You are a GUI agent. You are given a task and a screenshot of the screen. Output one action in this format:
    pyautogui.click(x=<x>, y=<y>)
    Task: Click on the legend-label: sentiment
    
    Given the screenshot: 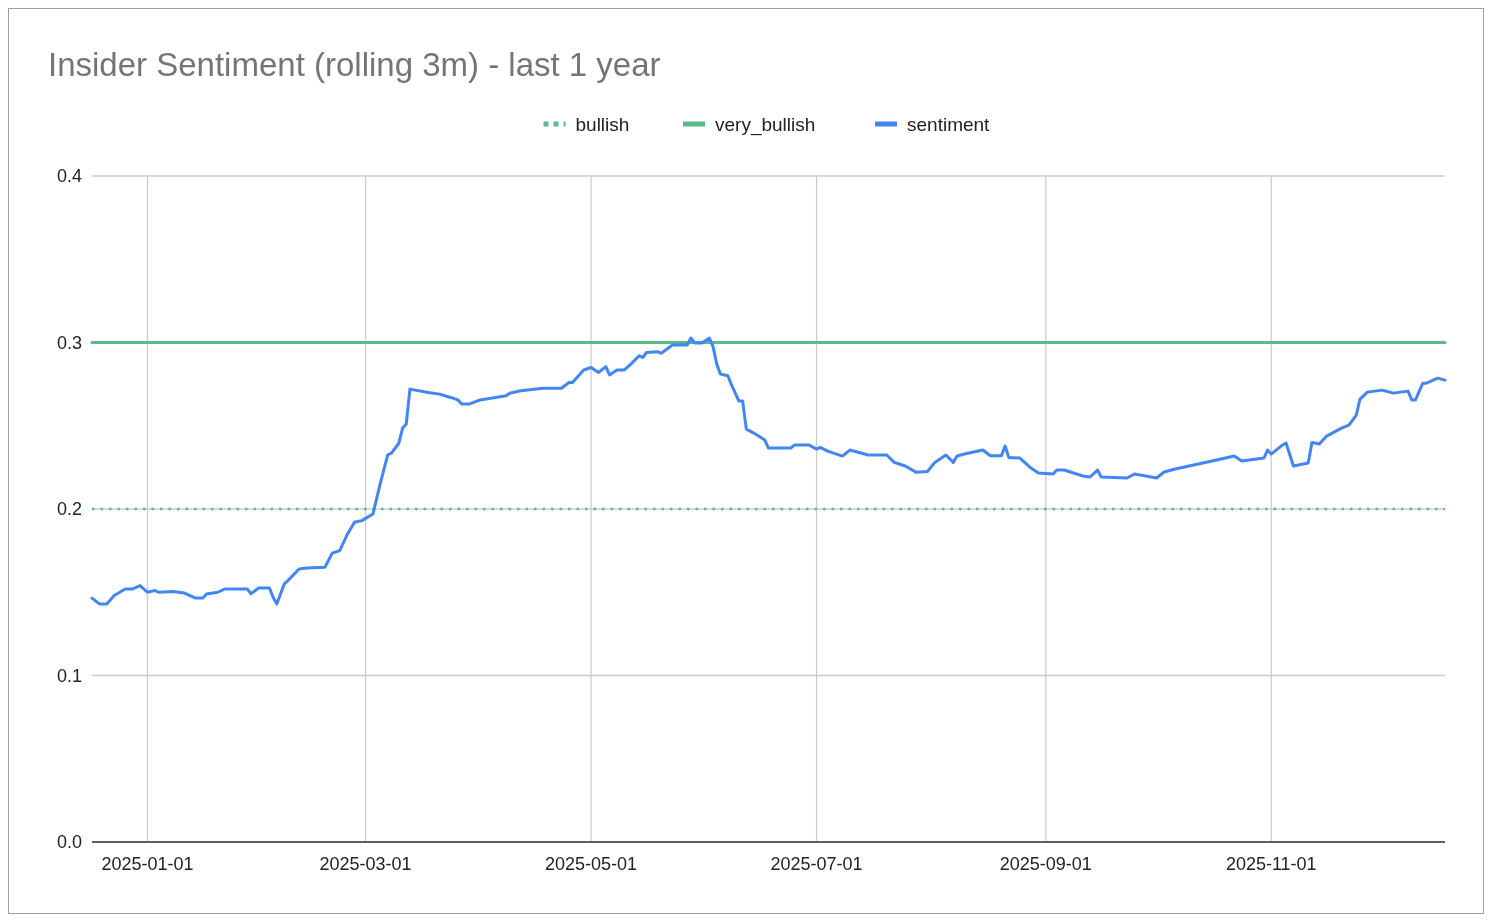 What is the action you would take?
    pyautogui.click(x=949, y=124)
    